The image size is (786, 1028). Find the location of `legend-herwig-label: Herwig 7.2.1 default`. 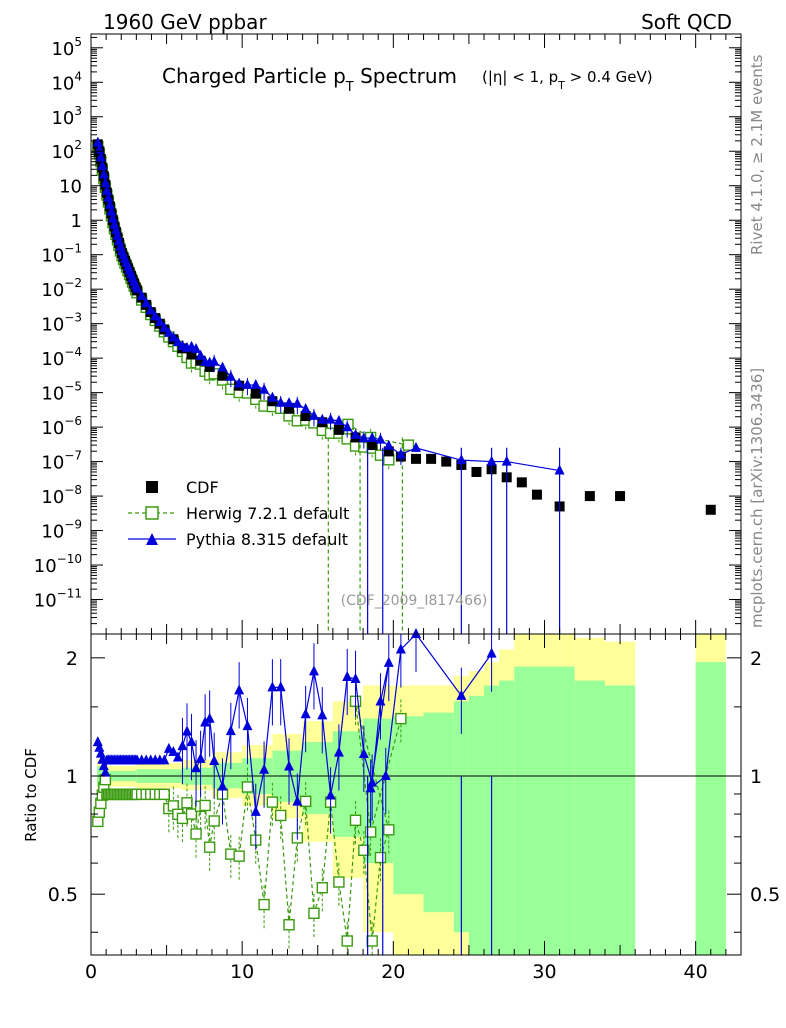

legend-herwig-label: Herwig 7.2.1 default is located at coordinates (267, 513).